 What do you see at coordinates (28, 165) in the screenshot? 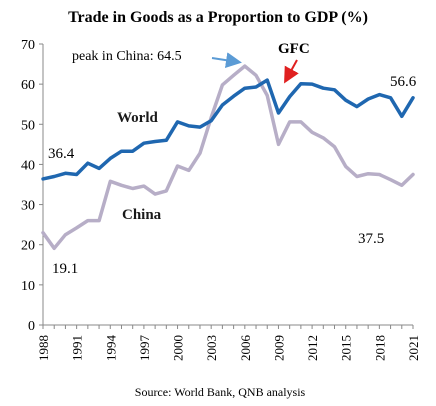
I see `y-tick-label: 40` at bounding box center [28, 165].